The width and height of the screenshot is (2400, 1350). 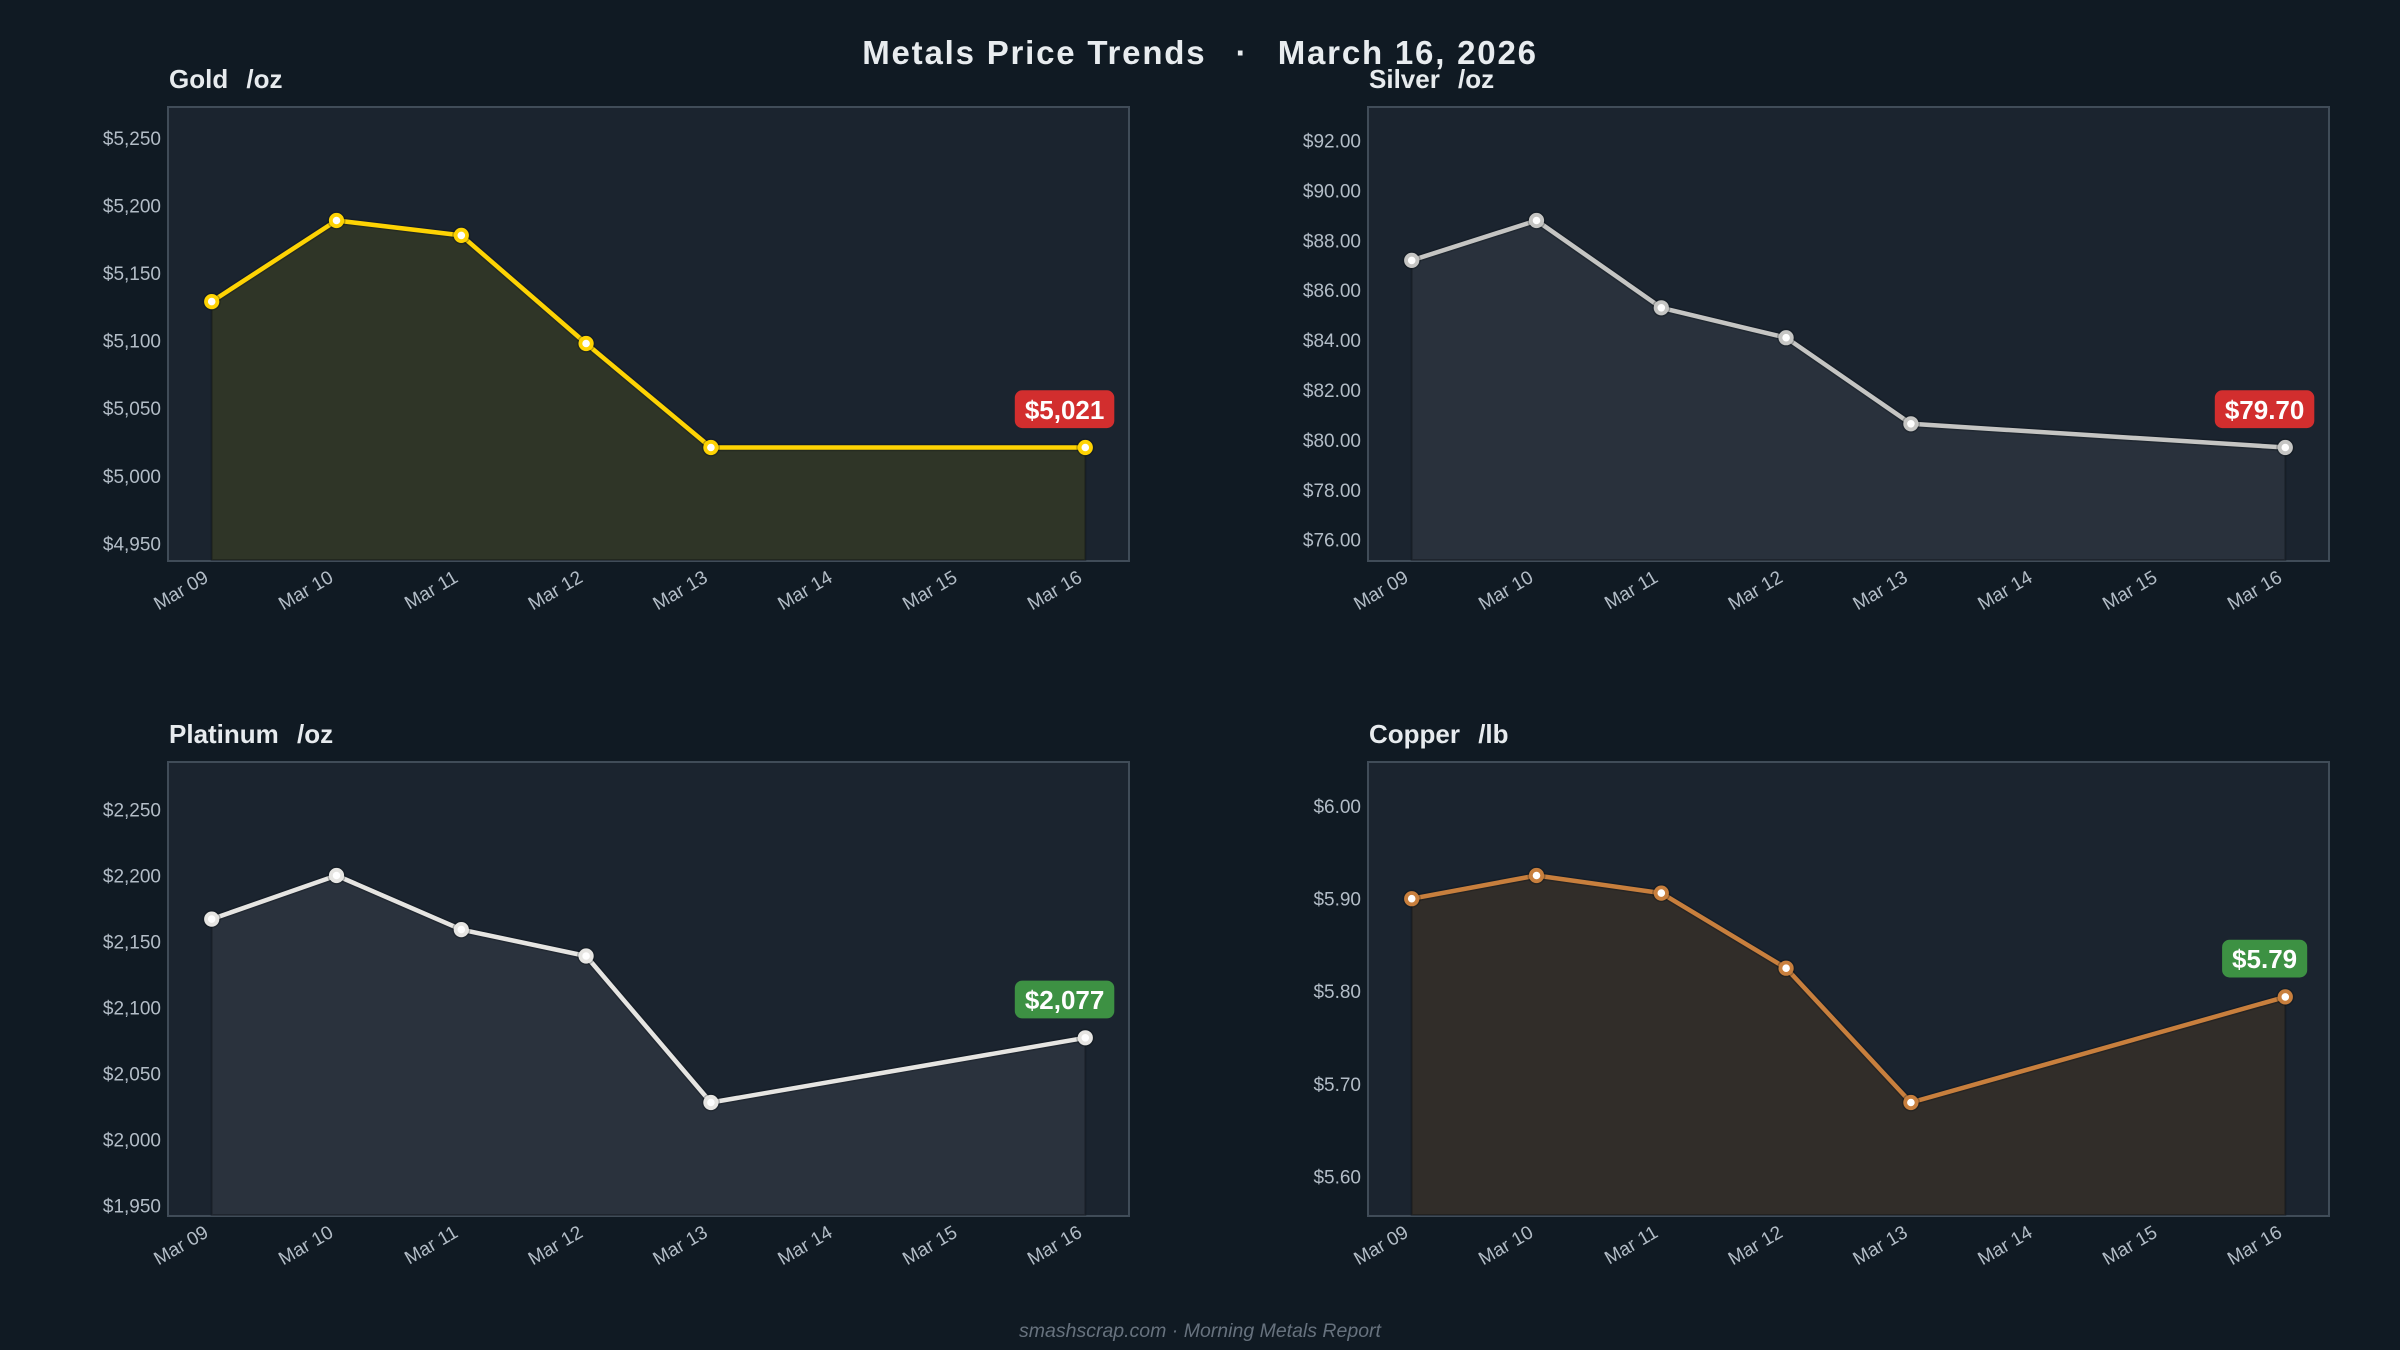 What do you see at coordinates (1337, 992) in the screenshot?
I see `svg-text: $5.80` at bounding box center [1337, 992].